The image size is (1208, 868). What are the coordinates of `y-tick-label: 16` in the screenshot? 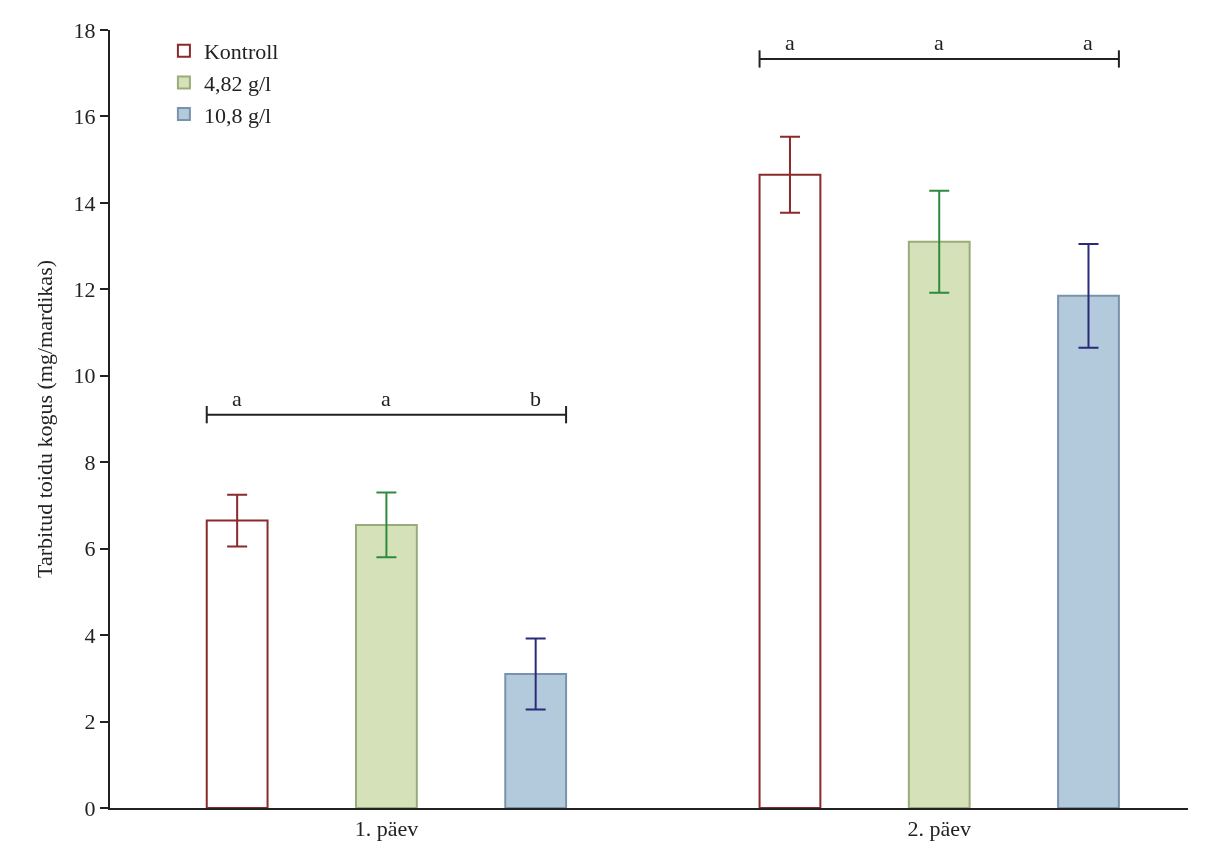 It's located at (84, 117).